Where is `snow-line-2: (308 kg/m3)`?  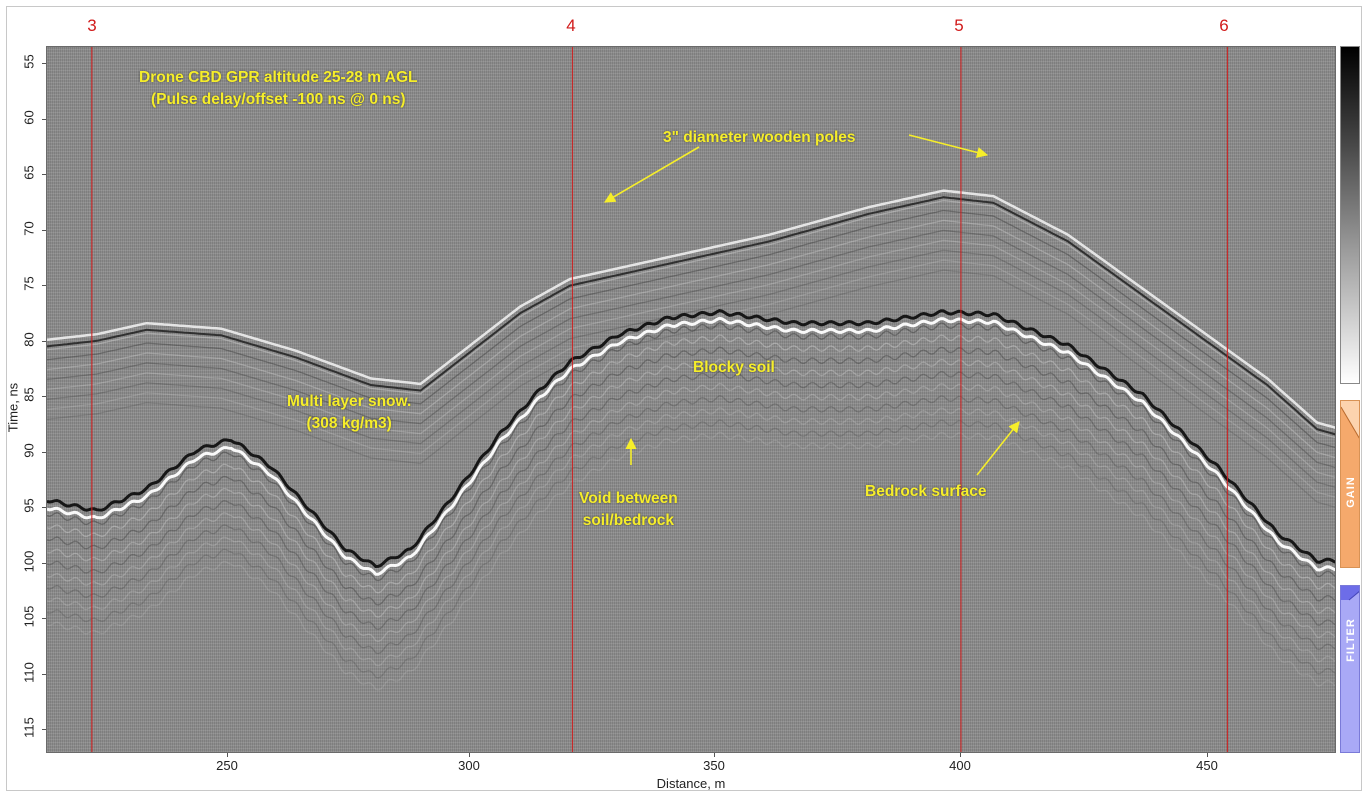 snow-line-2: (308 kg/m3) is located at coordinates (349, 424).